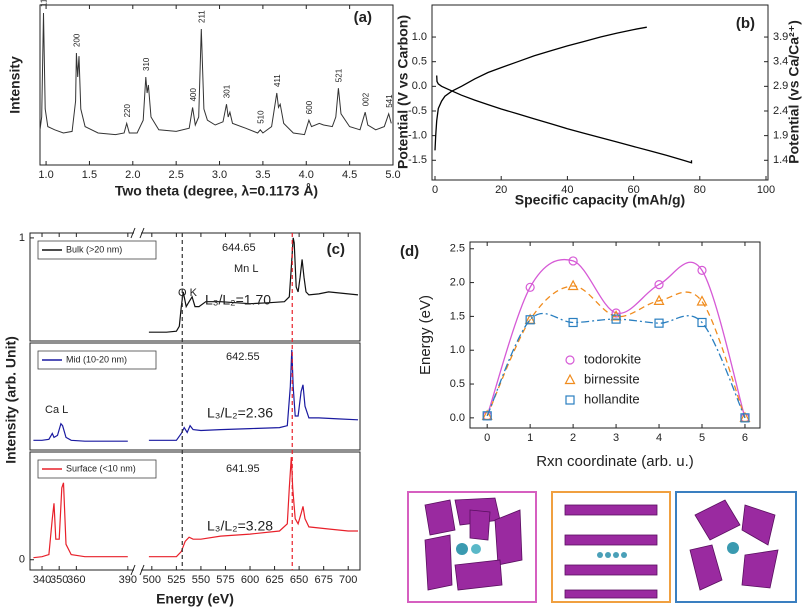 The height and width of the screenshot is (608, 802). Describe the element at coordinates (336, 249) in the screenshot. I see `panel-label: (c)` at that location.